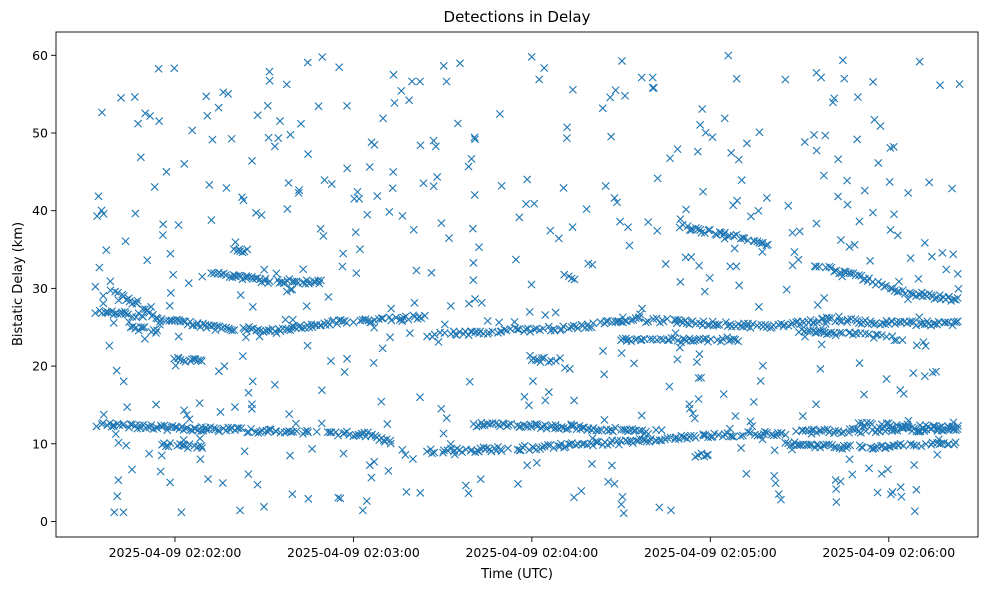 This screenshot has width=989, height=594. I want to click on y-axis-ticks: 0 10 20 30 40 50 60, so click(44, 288).